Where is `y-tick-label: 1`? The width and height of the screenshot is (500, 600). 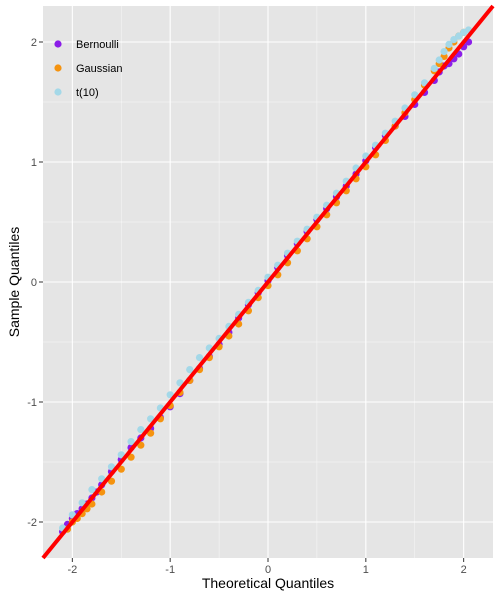
y-tick-label: 1 is located at coordinates (34, 163).